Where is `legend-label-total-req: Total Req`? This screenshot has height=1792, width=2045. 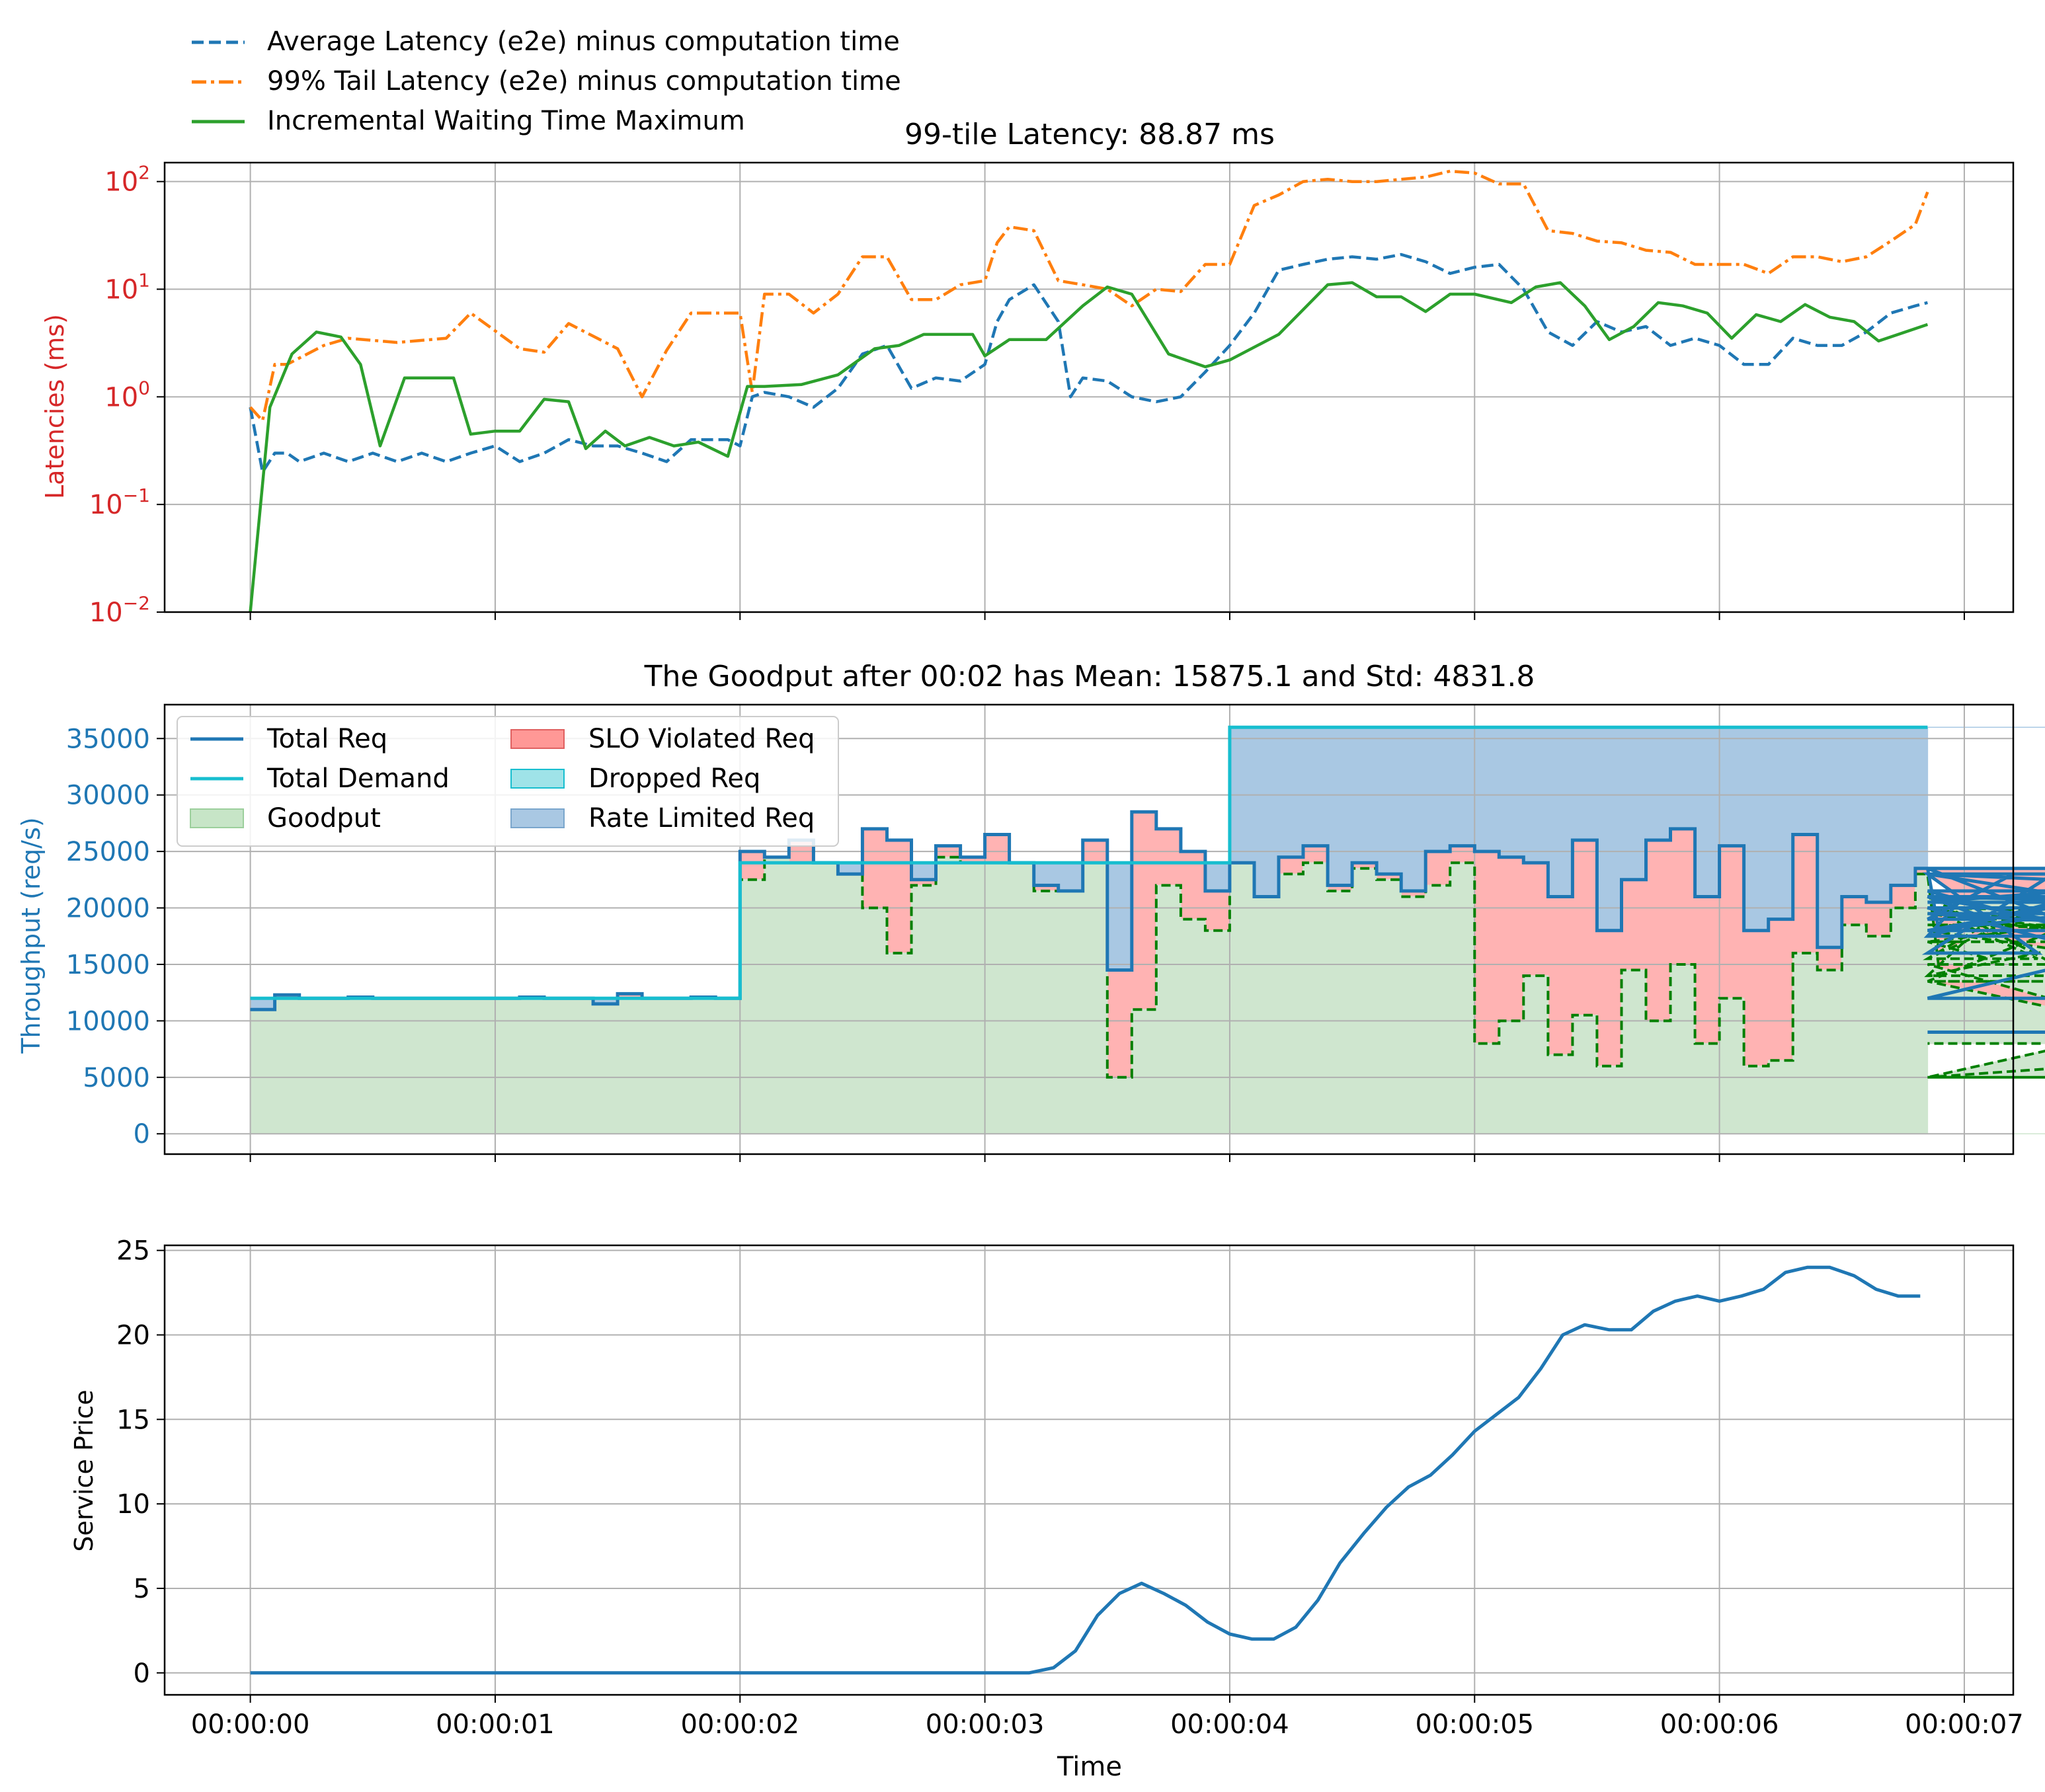 legend-label-total-req: Total Req is located at coordinates (327, 739).